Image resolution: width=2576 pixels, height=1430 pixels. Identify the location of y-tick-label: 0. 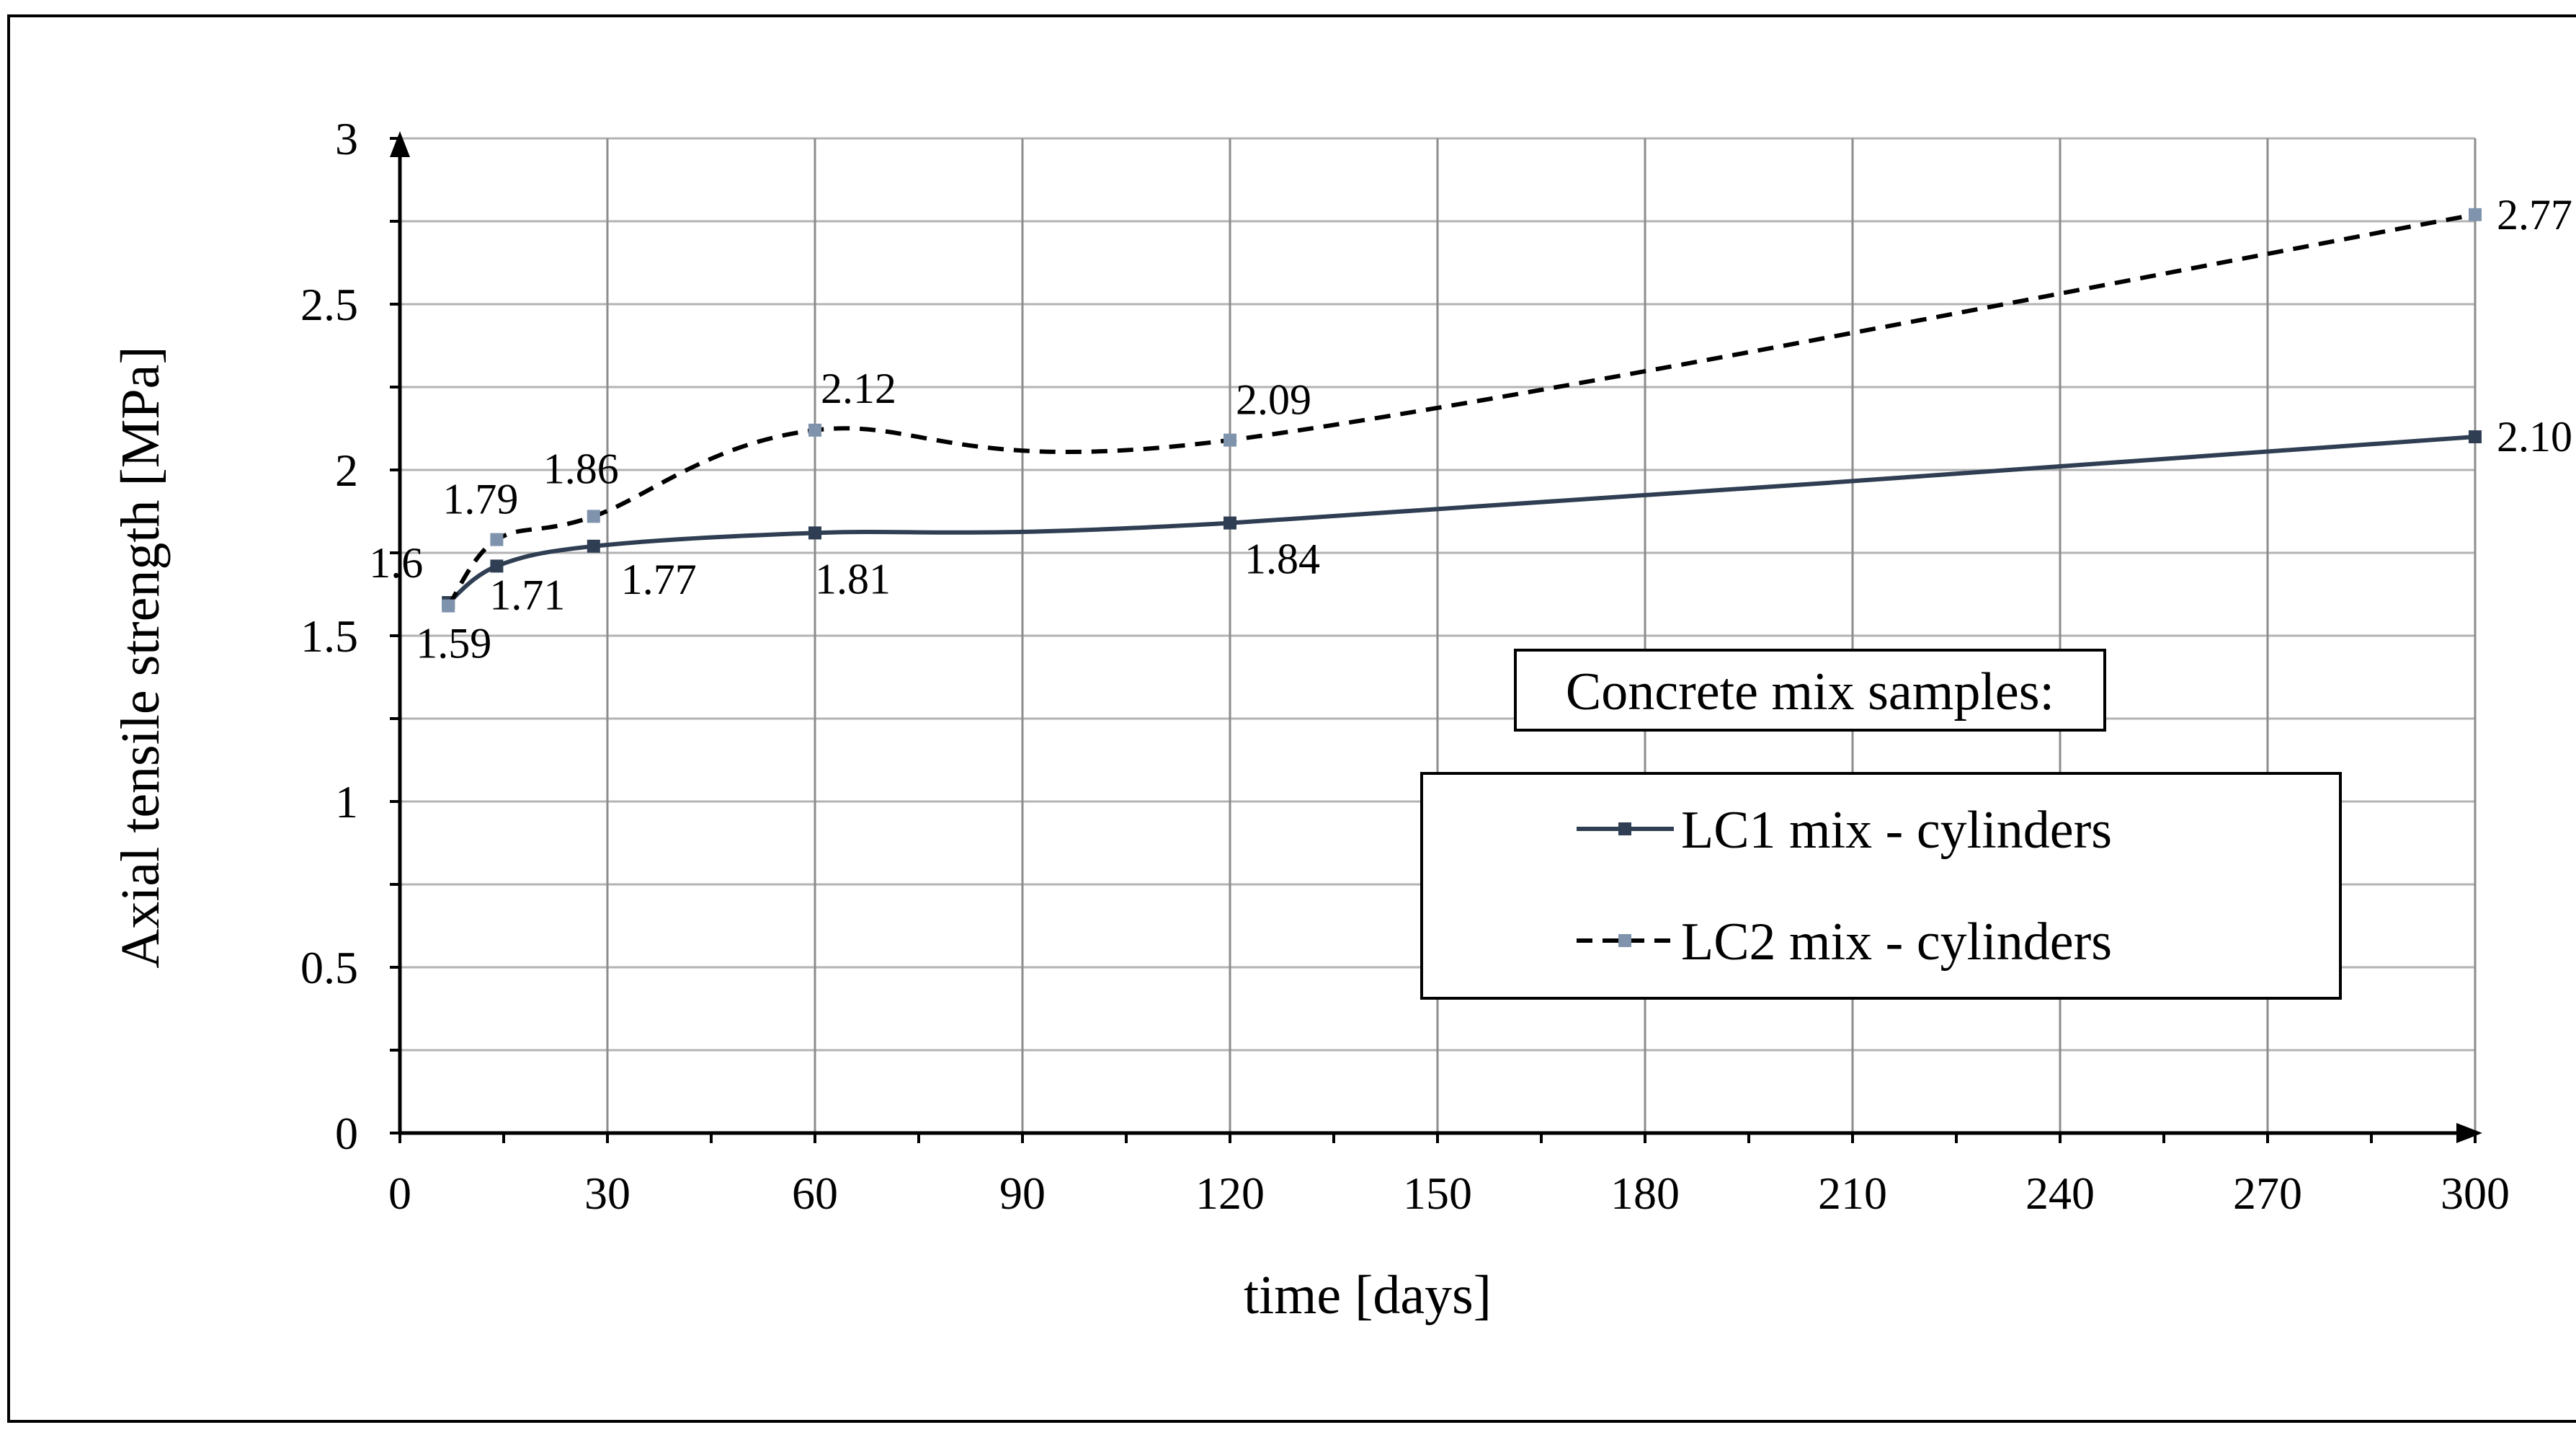
(346, 1133).